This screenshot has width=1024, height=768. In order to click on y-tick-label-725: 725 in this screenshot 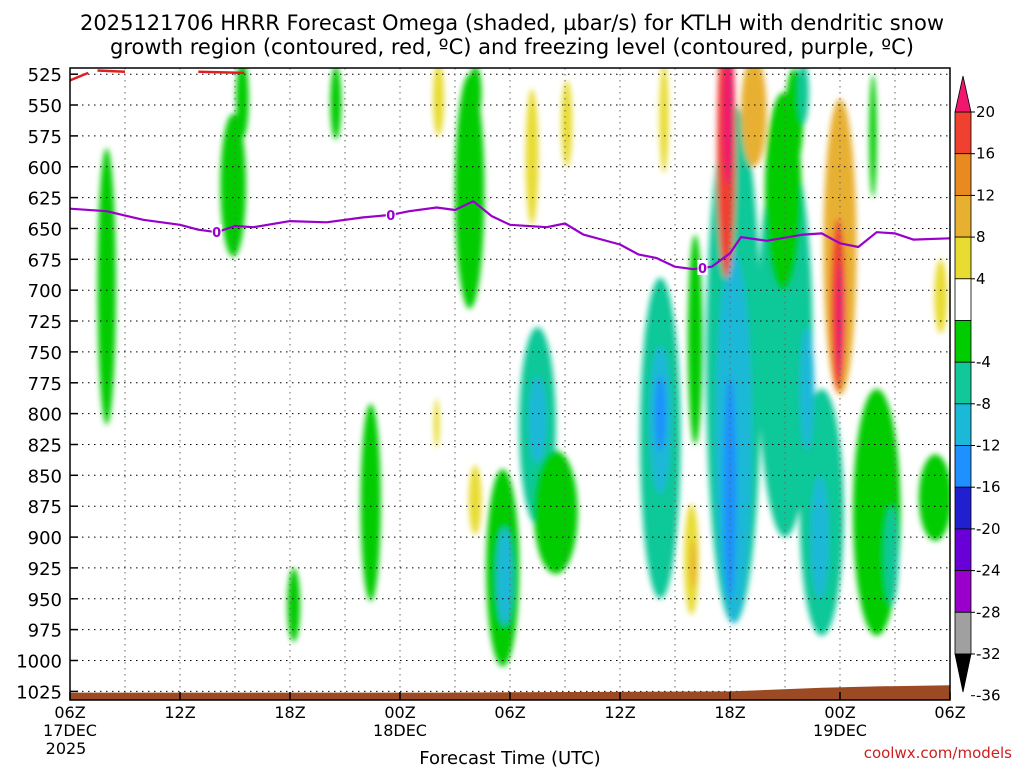, I will do `click(45, 322)`.